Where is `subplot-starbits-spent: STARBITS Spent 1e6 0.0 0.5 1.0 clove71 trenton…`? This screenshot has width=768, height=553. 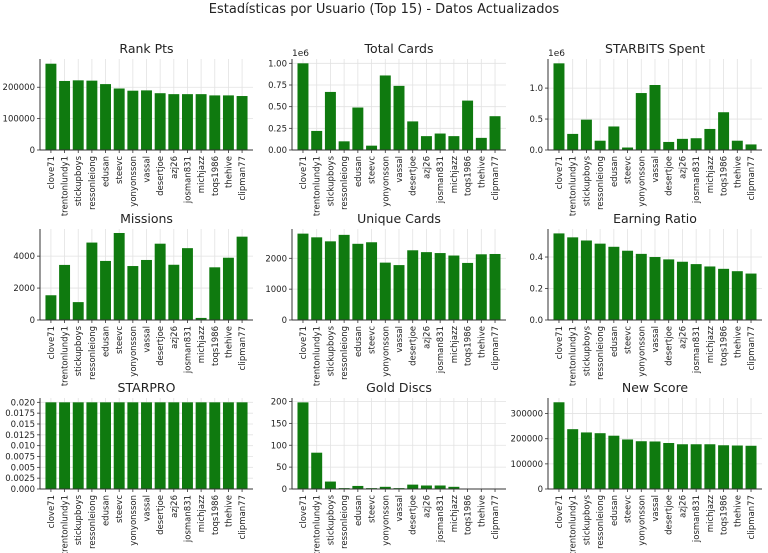 subplot-starbits-spent: STARBITS Spent 1e6 0.0 0.5 1.0 clove71 trenton… is located at coordinates (645, 128).